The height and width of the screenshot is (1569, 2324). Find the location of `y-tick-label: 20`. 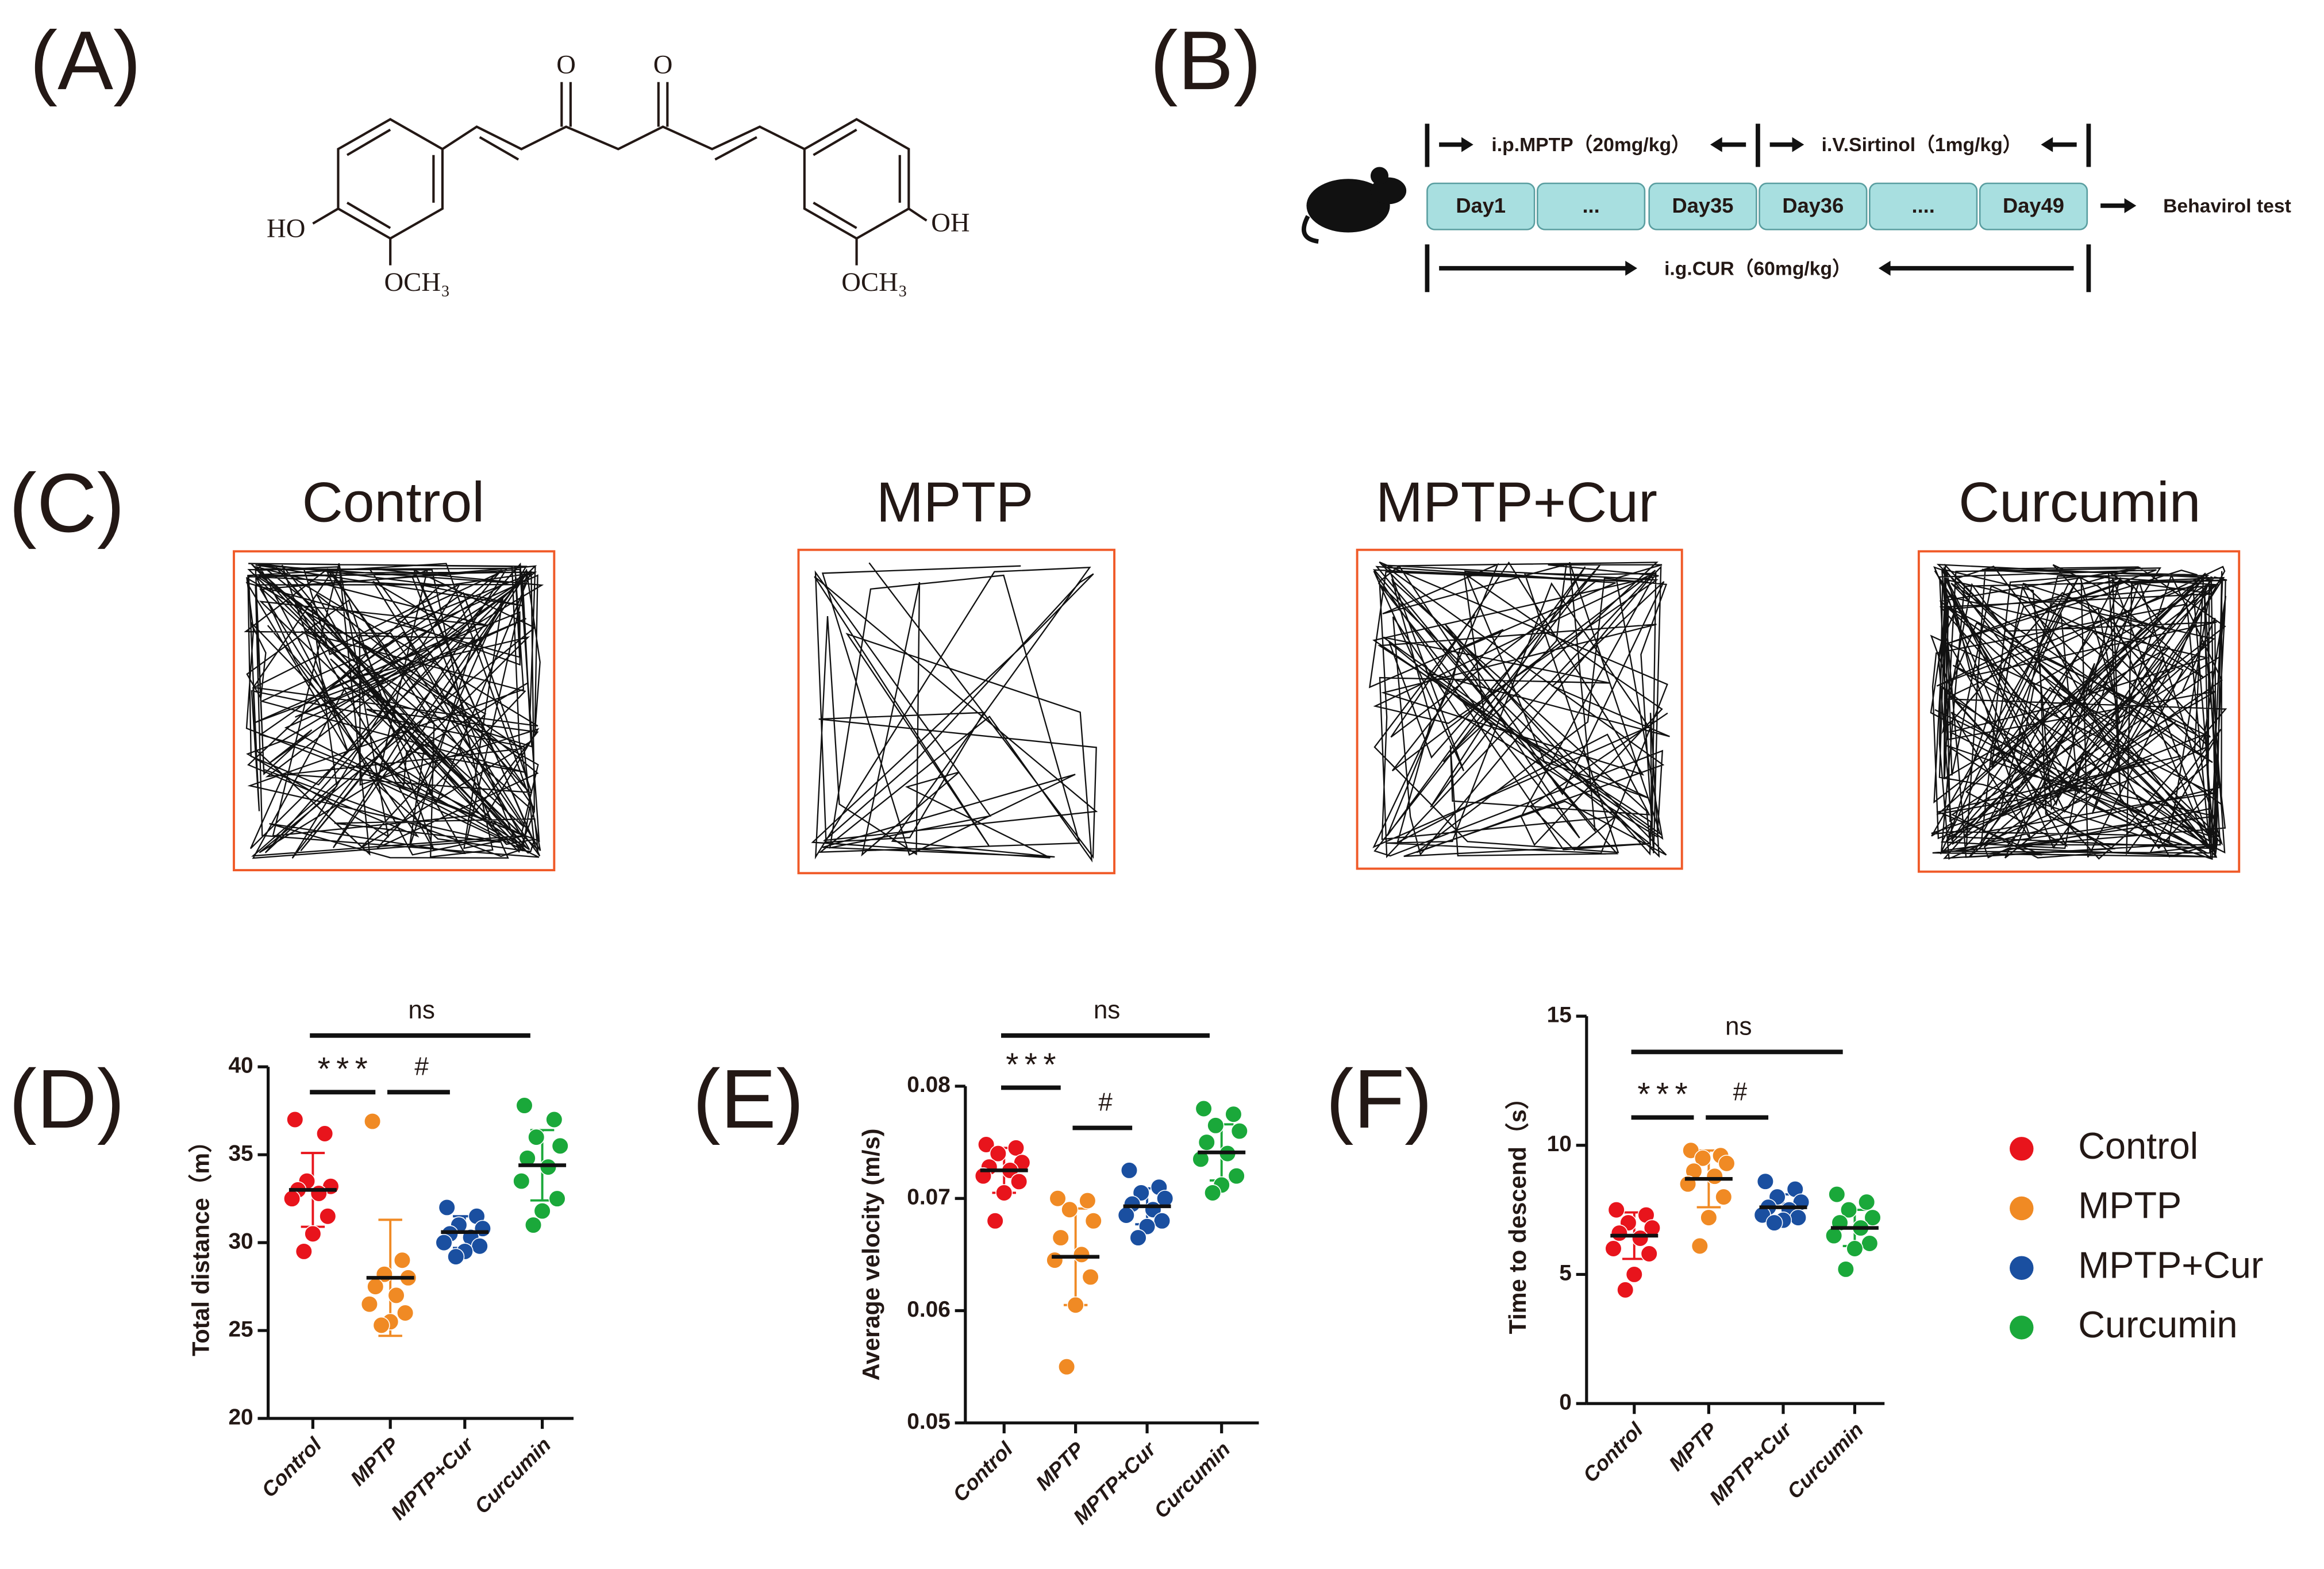

y-tick-label: 20 is located at coordinates (240, 1417).